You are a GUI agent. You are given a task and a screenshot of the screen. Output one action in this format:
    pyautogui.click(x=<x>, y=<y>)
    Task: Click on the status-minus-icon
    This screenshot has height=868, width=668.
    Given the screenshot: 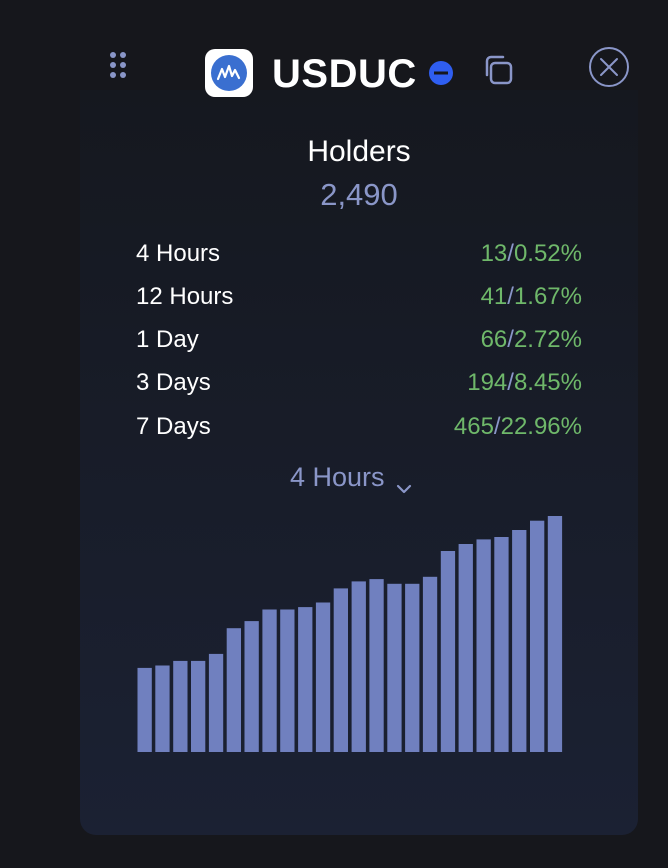 What is the action you would take?
    pyautogui.click(x=441, y=73)
    